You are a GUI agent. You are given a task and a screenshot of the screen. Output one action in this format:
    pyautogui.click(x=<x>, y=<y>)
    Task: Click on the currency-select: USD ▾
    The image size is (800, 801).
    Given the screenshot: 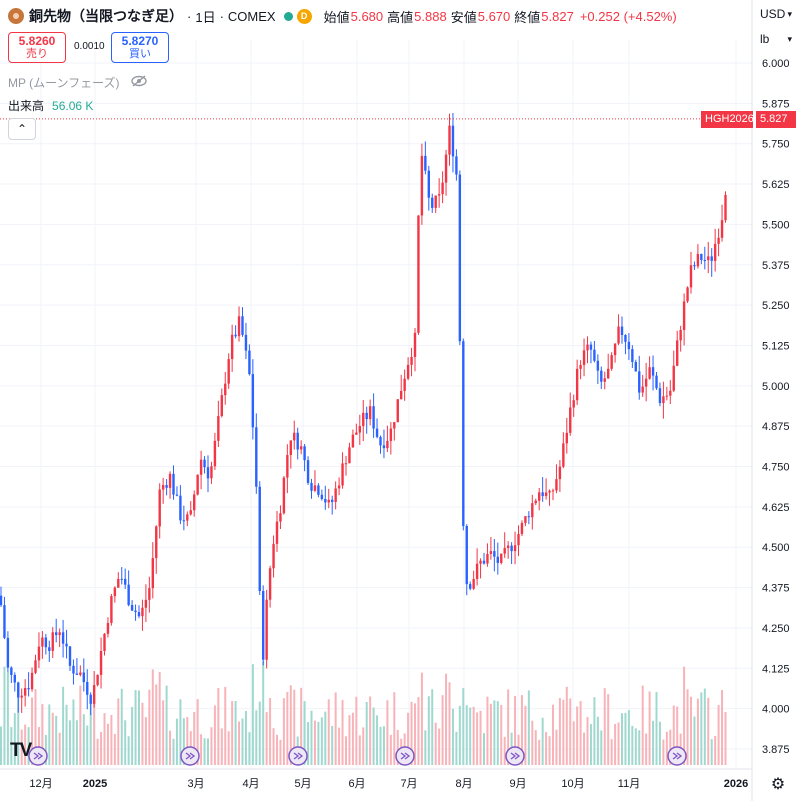 What is the action you would take?
    pyautogui.click(x=775, y=14)
    